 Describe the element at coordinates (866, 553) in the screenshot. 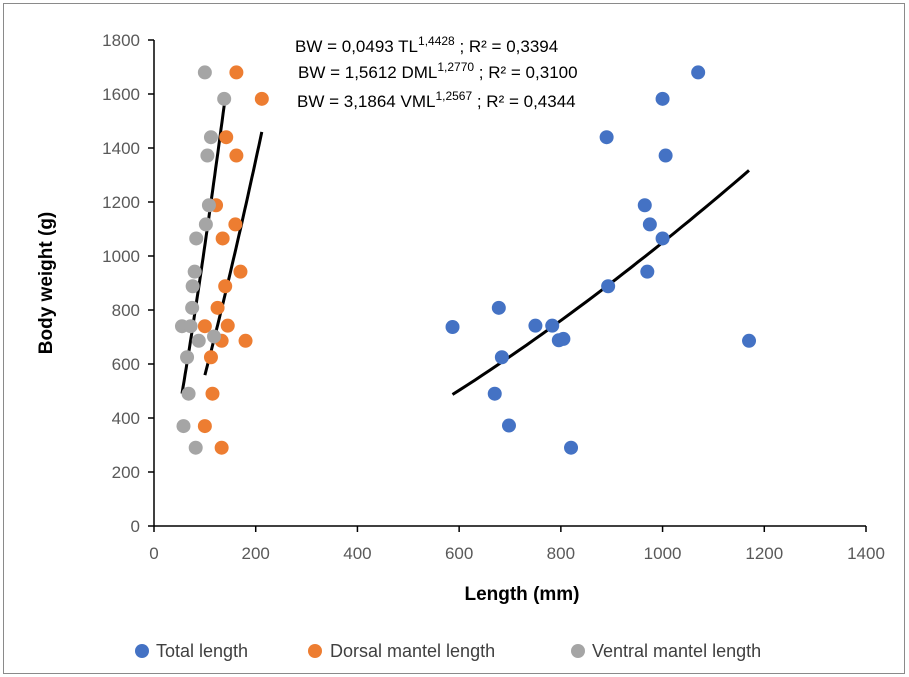

I see `x-tick-label: 1400` at that location.